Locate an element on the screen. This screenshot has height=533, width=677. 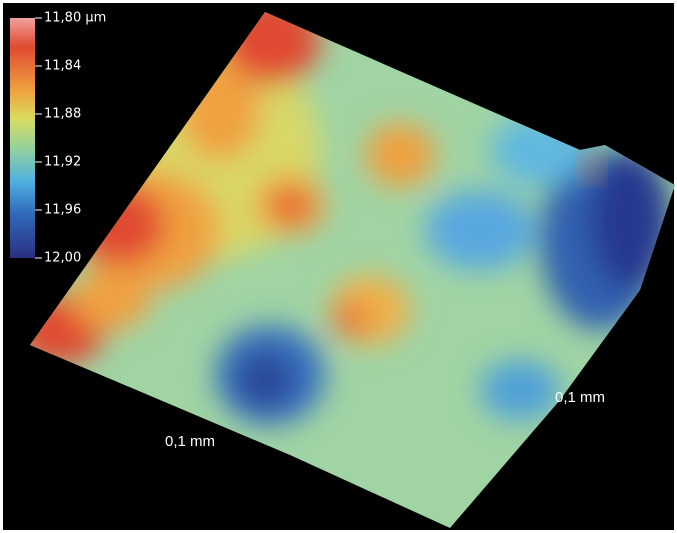
colorbar-ticks: 11,80 µm 11,84 11,88 11,92 11,96 12,00 is located at coordinates (70, 138).